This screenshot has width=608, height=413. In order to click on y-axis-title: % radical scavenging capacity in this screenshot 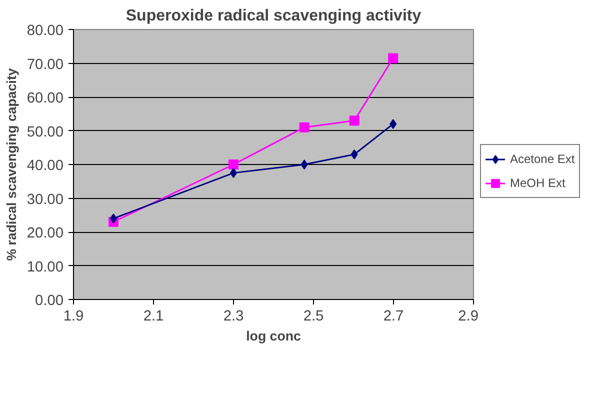, I will do `click(11, 164)`.